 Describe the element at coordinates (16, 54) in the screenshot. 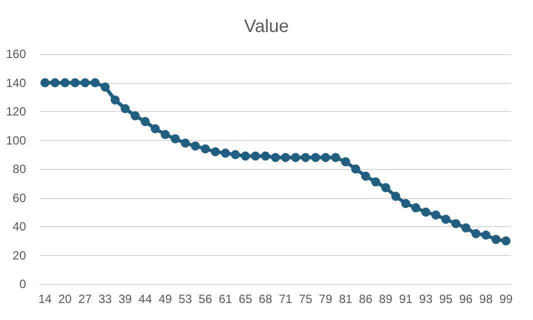

I see `y-tick-label: 160` at that location.